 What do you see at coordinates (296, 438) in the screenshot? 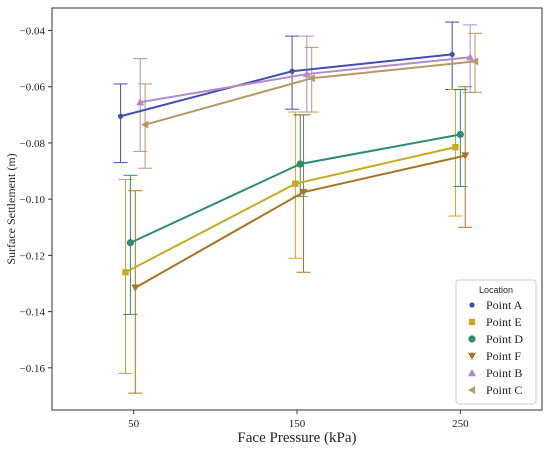
I see `x-axis-label: Face Pressure (kPa)` at bounding box center [296, 438].